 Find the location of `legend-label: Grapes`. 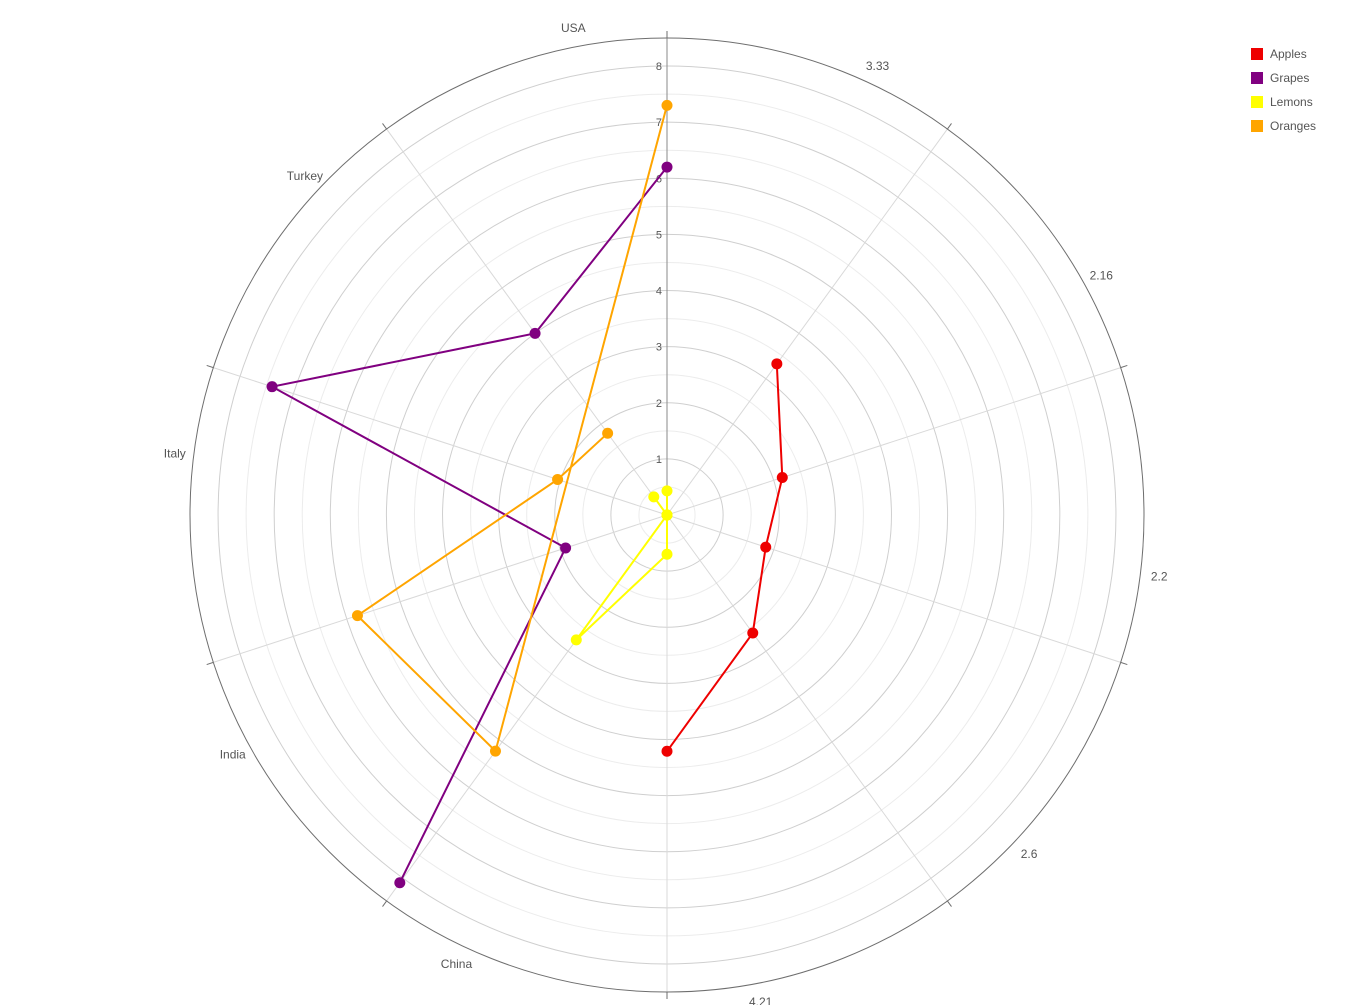

legend-label: Grapes is located at coordinates (1290, 78).